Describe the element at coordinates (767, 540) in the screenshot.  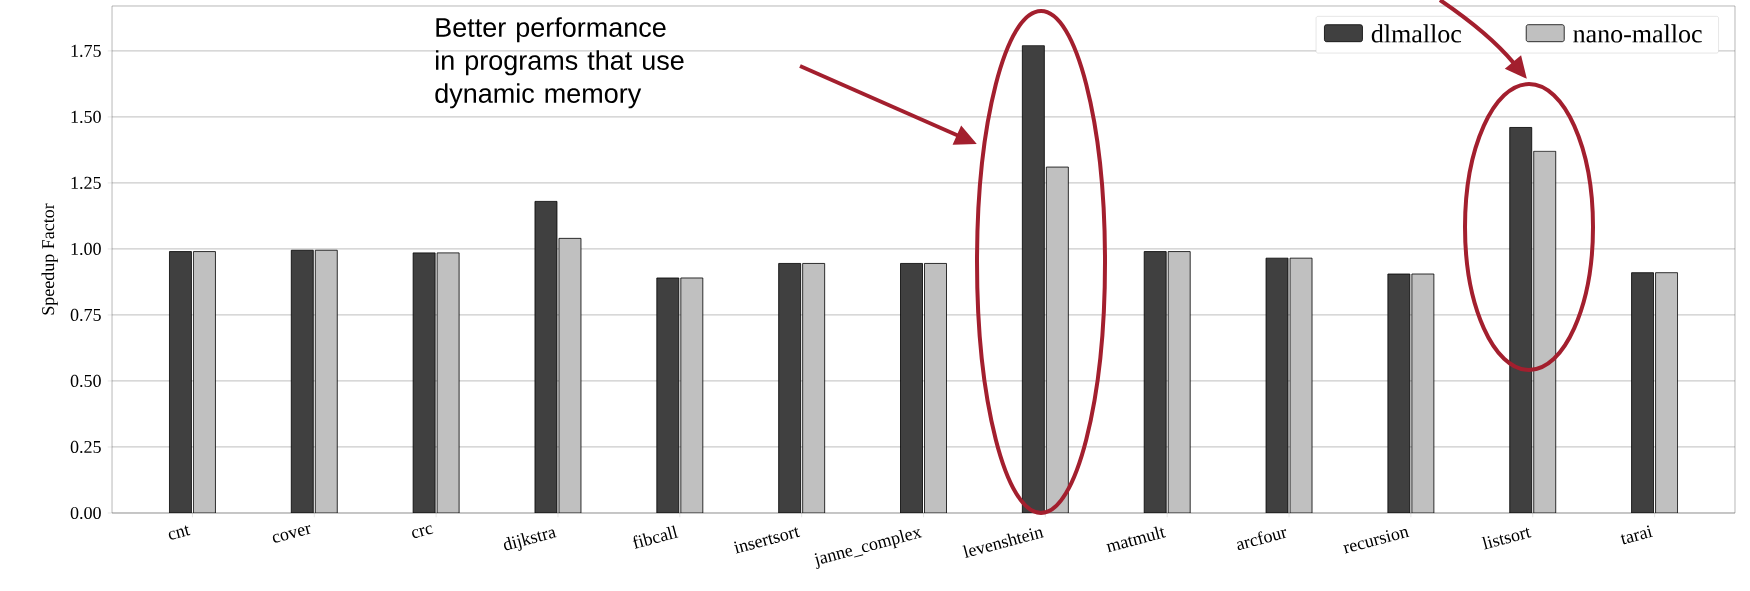
I see `x-tick-label: insertsort` at that location.